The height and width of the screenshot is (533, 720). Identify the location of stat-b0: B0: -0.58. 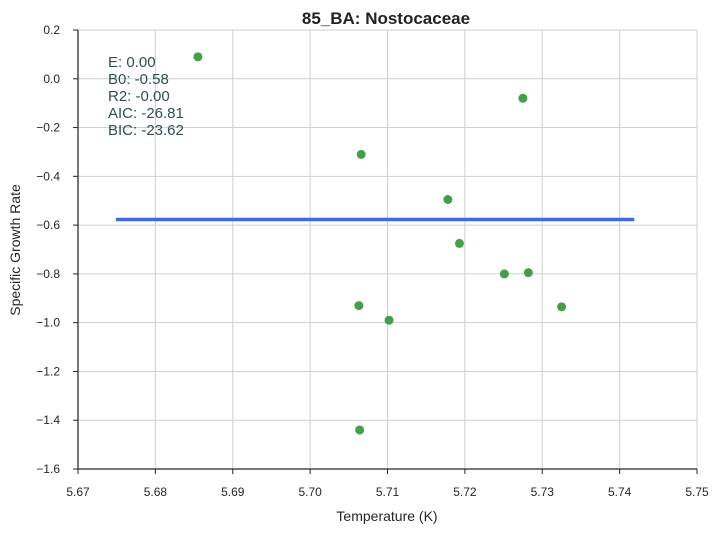
(138, 79).